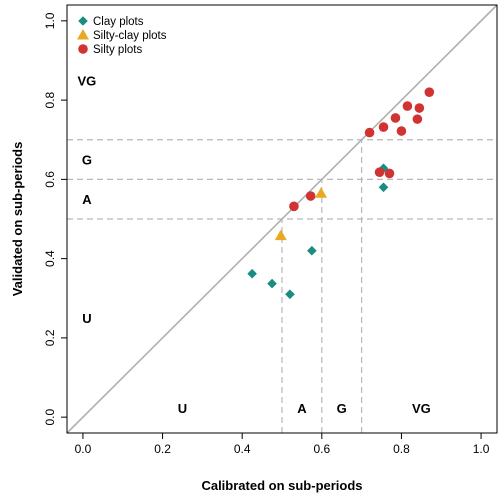 This screenshot has height=497, width=500. What do you see at coordinates (87, 80) in the screenshot?
I see `zone-label-y: VG` at bounding box center [87, 80].